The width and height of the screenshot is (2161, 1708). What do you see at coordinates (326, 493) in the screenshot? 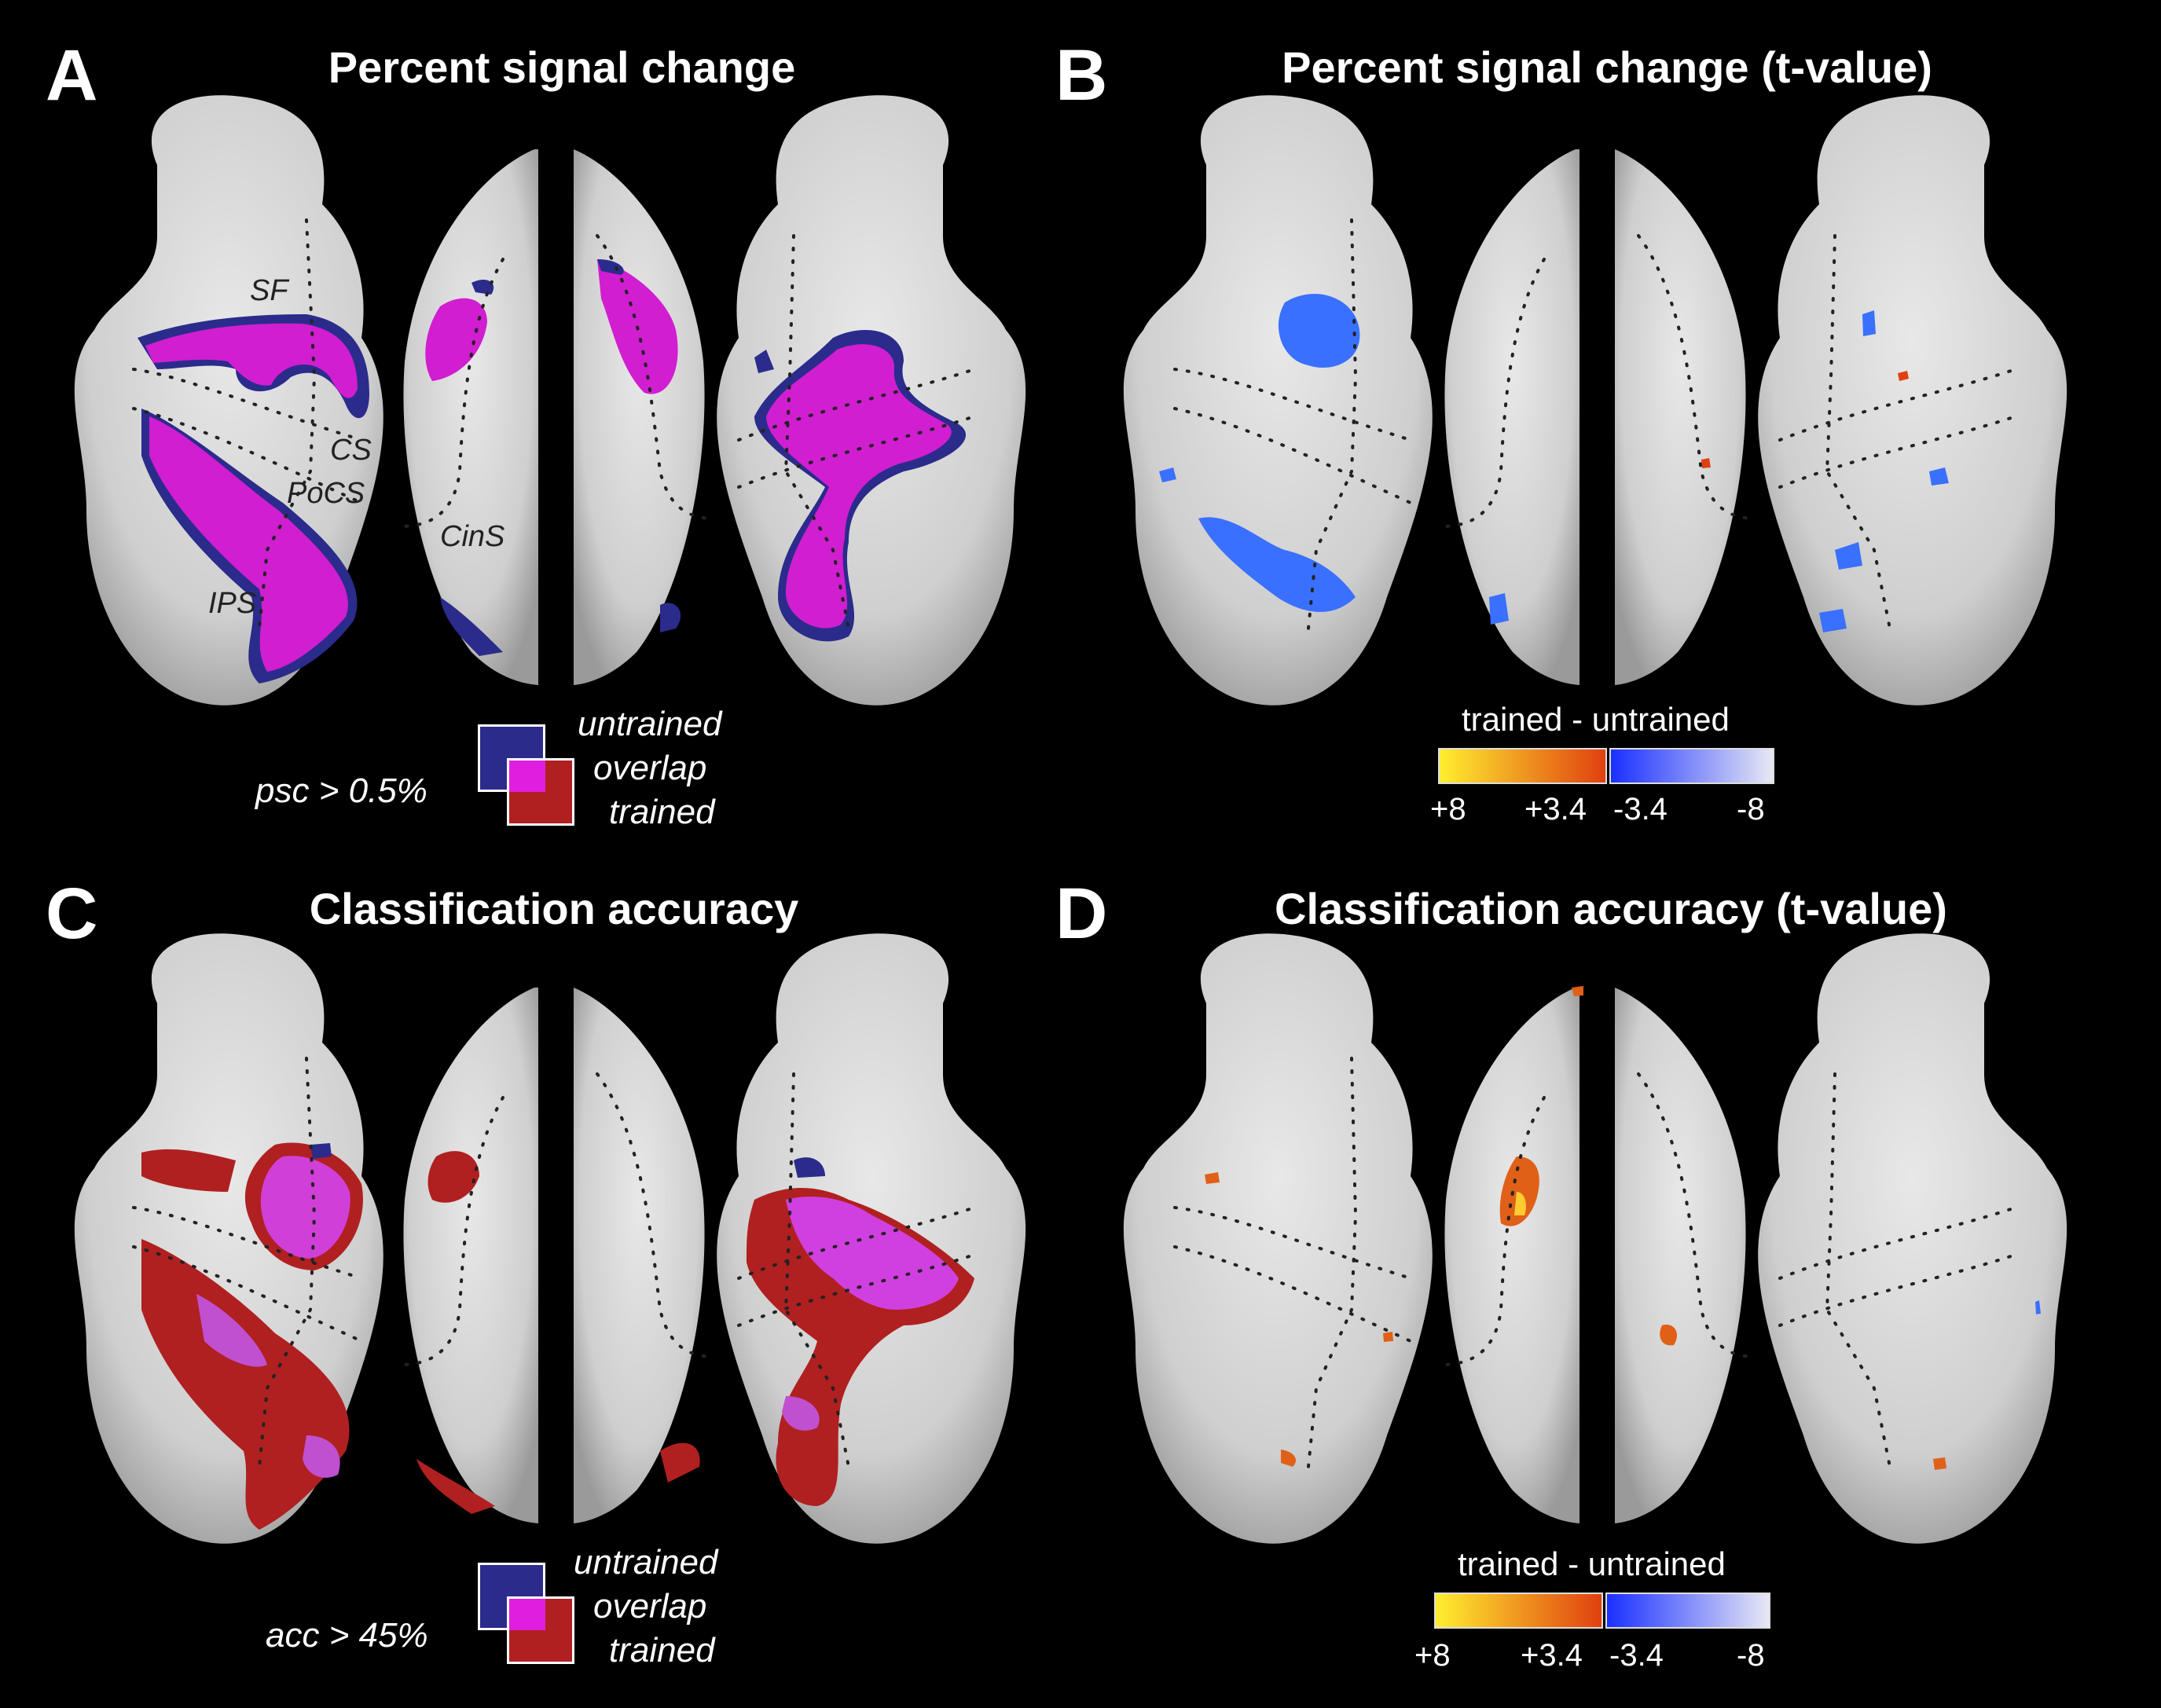
I see `sulcus-label-pocs: PoCS` at bounding box center [326, 493].